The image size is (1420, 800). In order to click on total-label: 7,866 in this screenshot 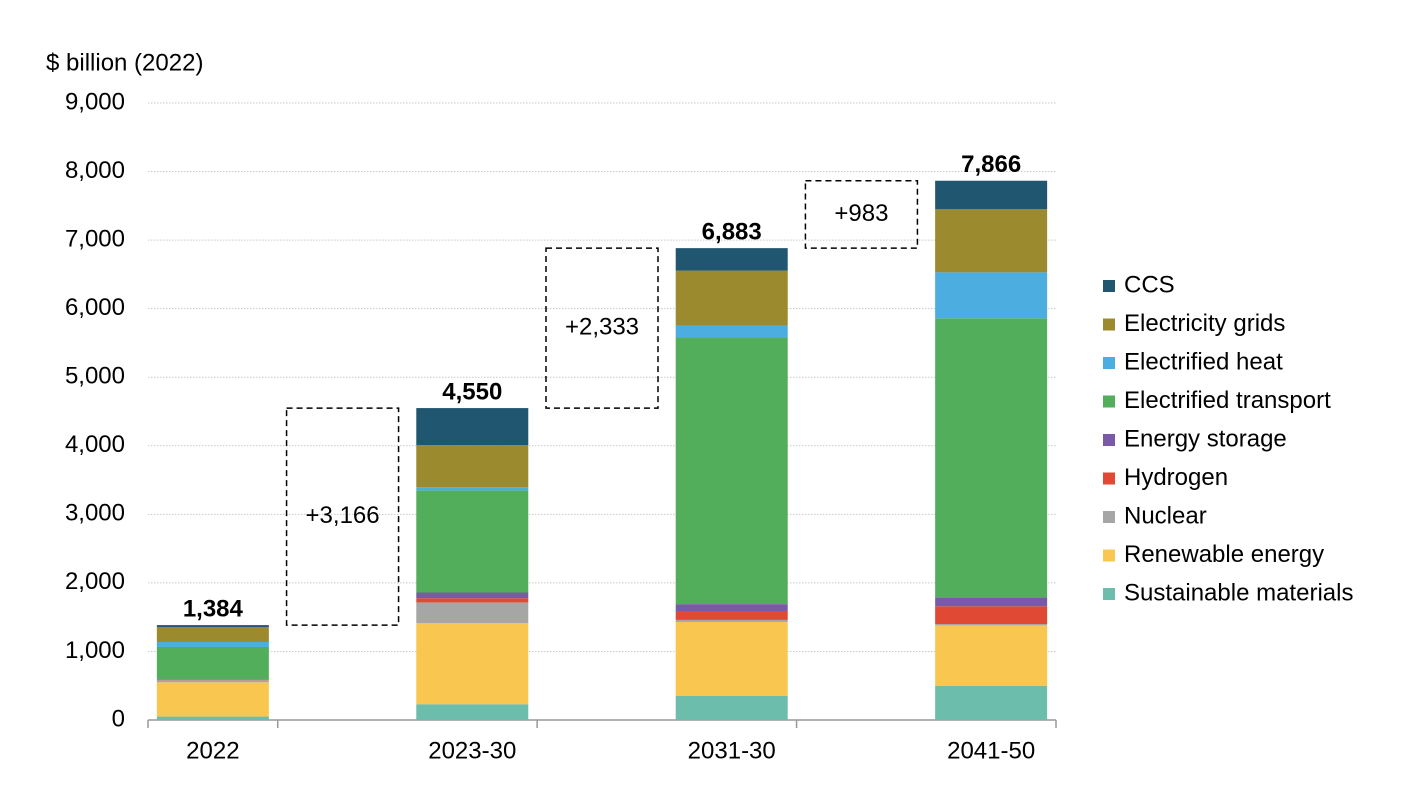, I will do `click(991, 164)`.